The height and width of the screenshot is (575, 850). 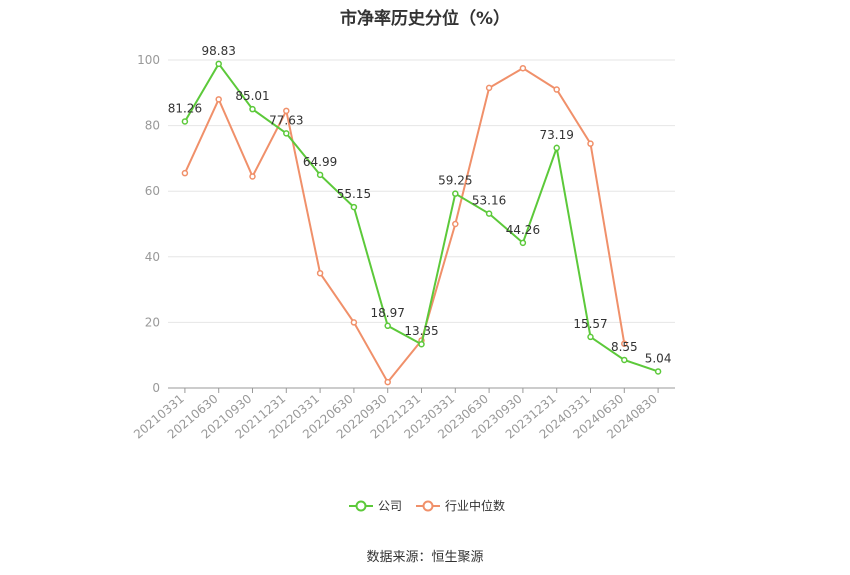 I want to click on y-tick-label: 80, so click(x=152, y=126).